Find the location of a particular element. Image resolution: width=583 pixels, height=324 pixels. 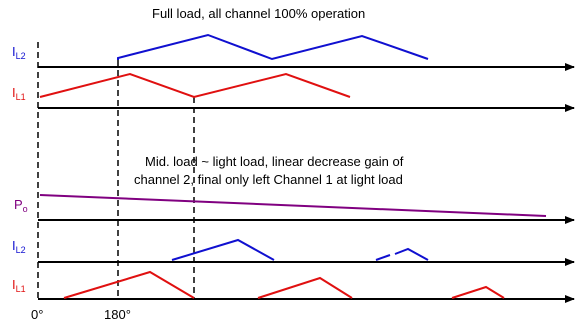

label-il1-top-sub: L1 is located at coordinates (21, 97).